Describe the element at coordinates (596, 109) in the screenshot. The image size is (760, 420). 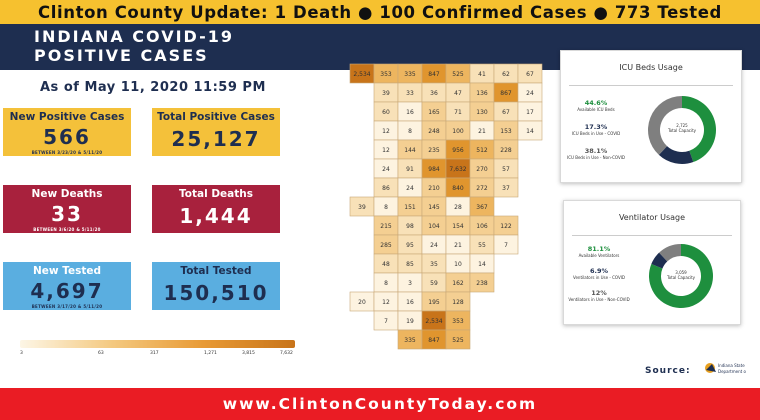
I see `stat-desc: Available ICU Beds` at that location.